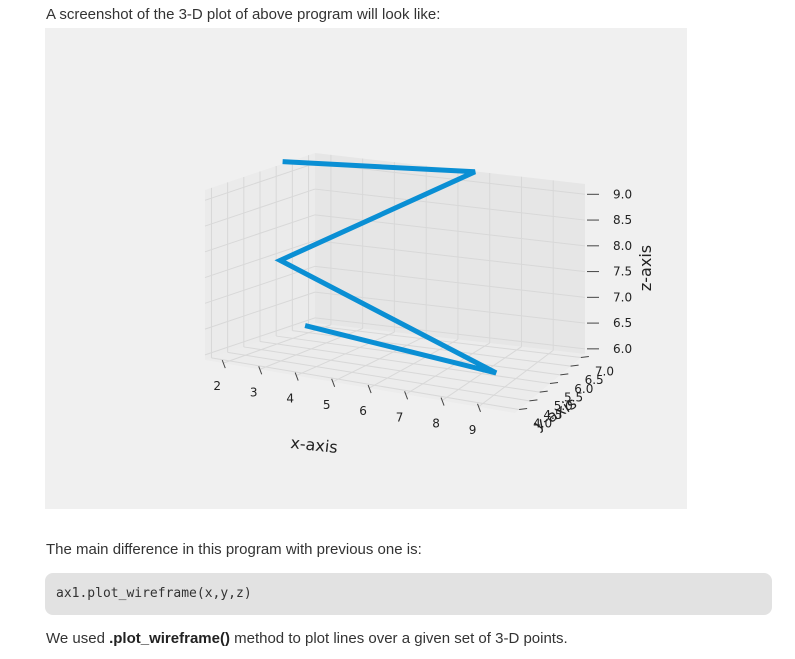 This screenshot has width=795, height=659. I want to click on x-tick-label: 5, so click(327, 405).